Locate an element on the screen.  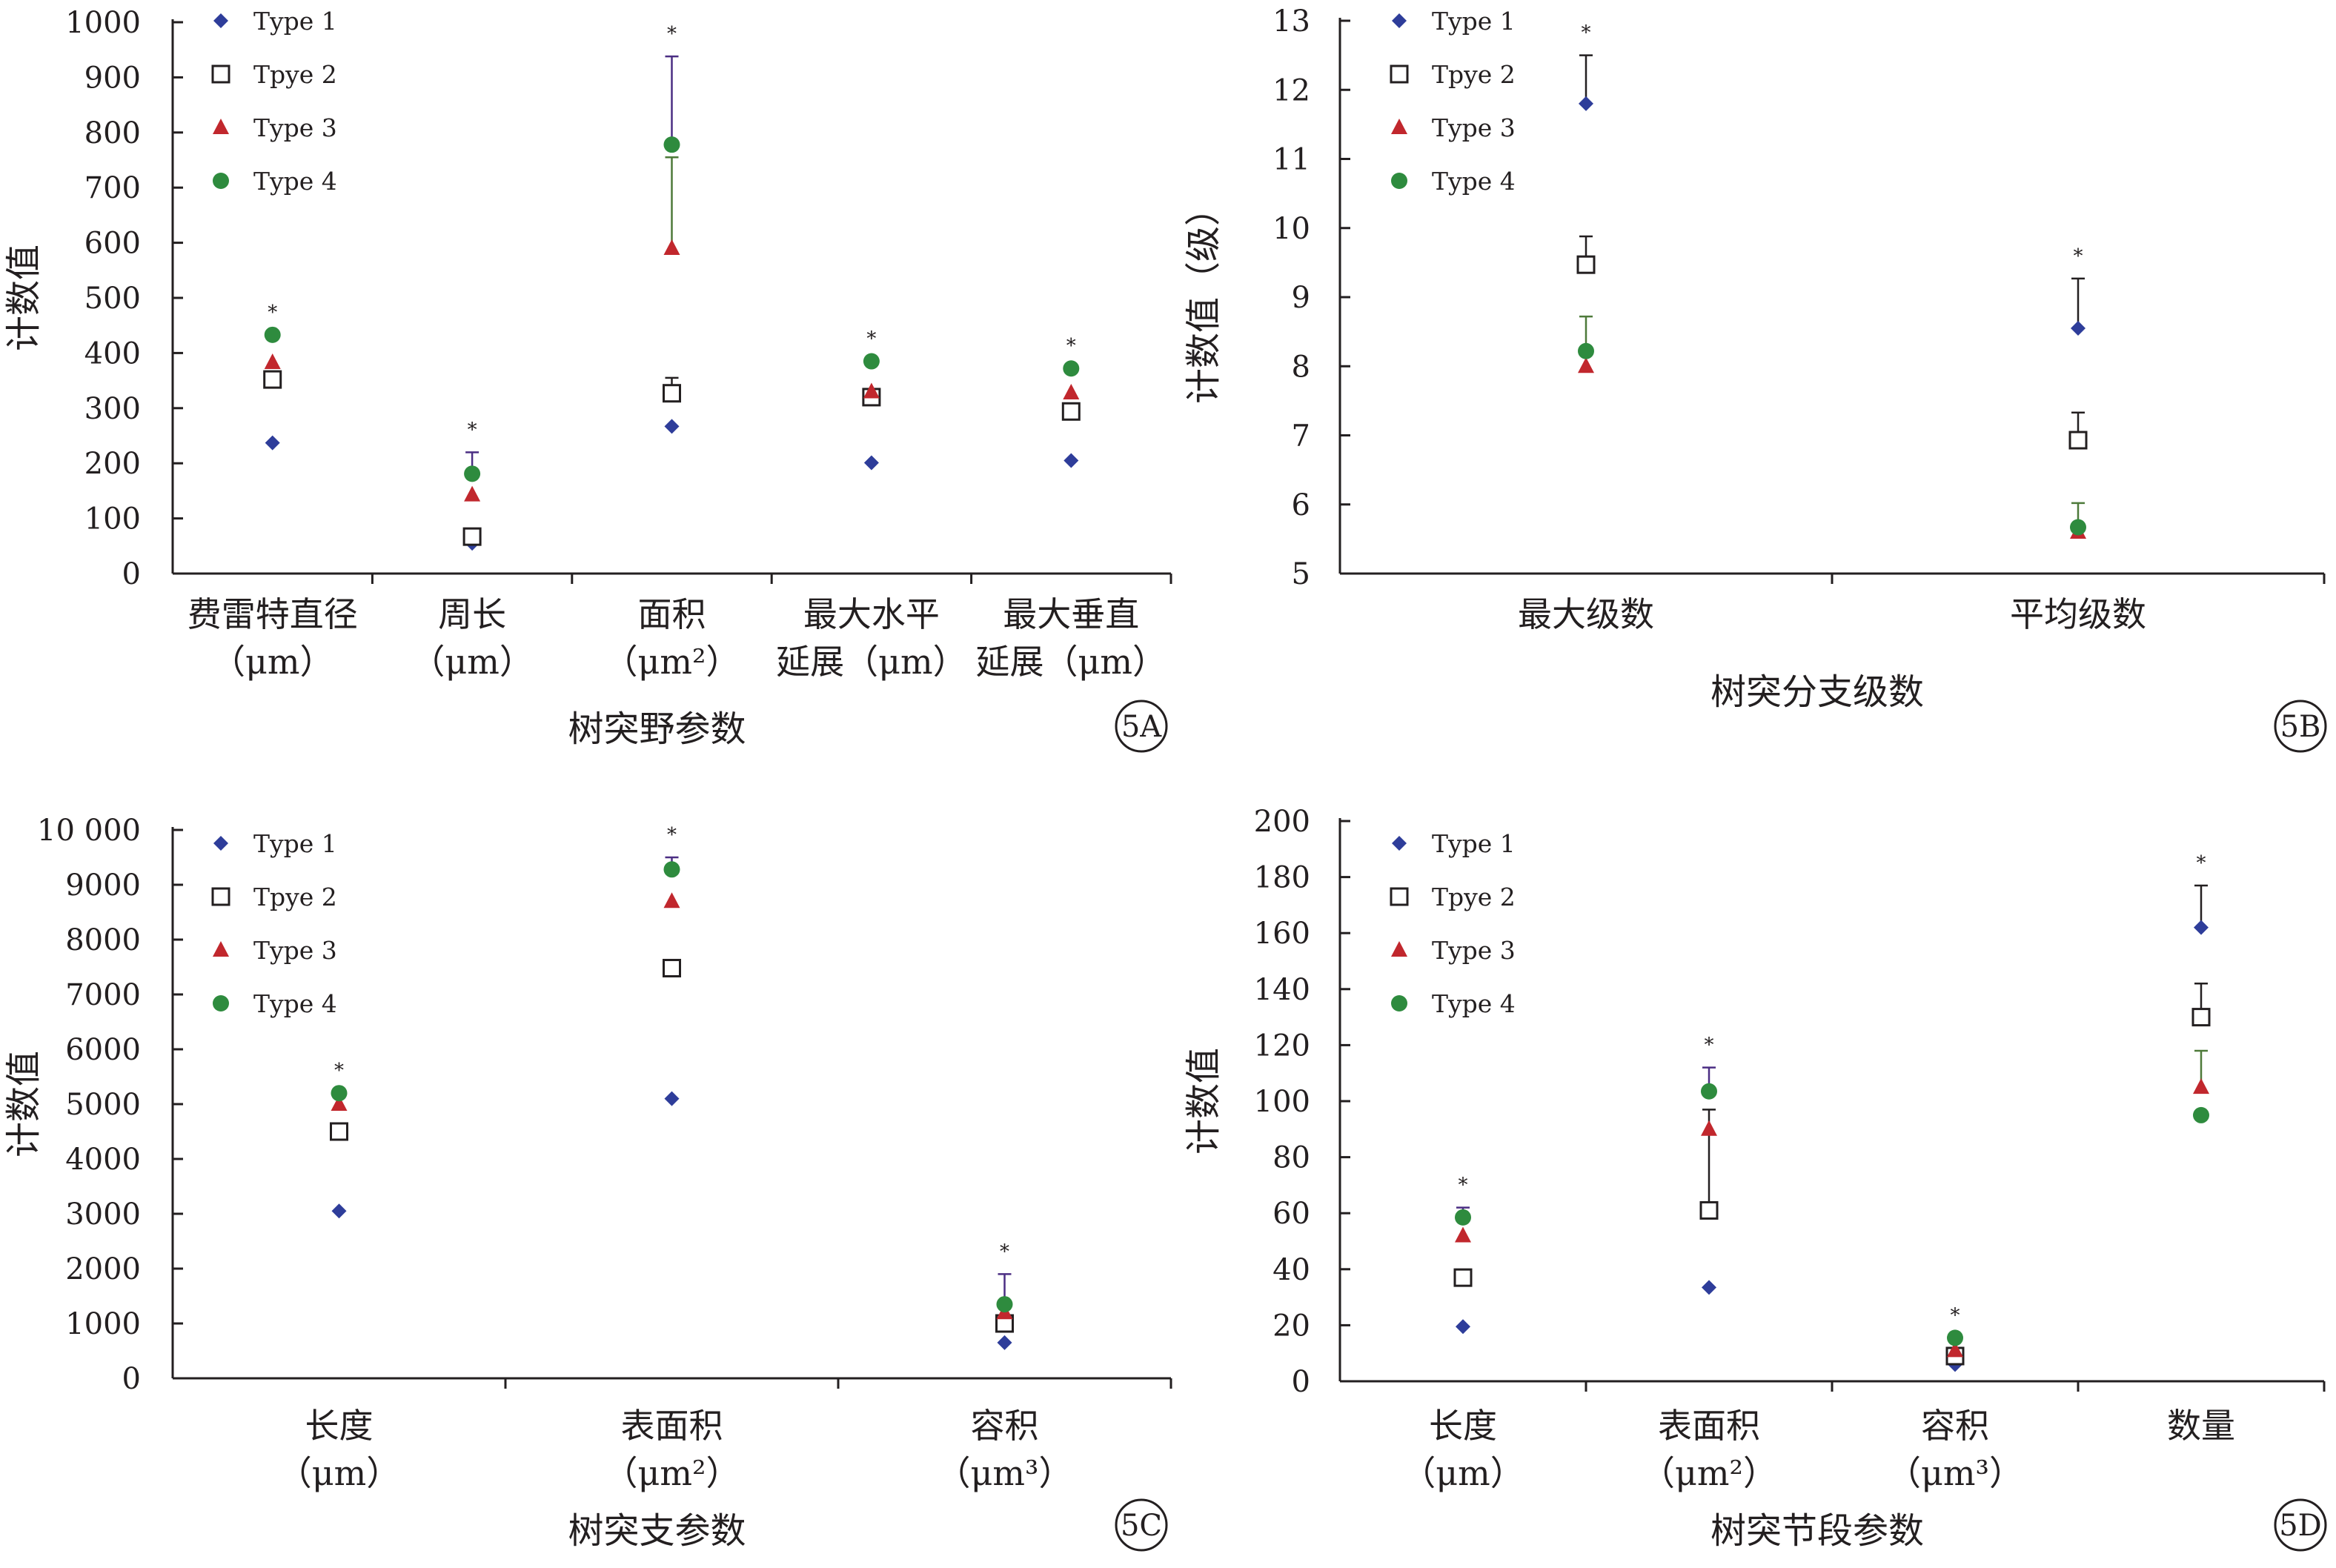
y-tick-label: 80 is located at coordinates (1291, 1158).